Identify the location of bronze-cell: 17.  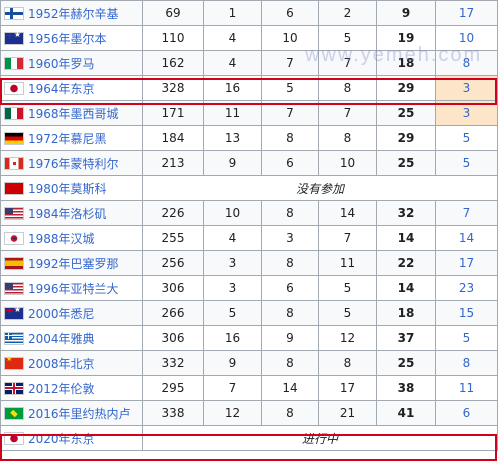
(347, 388).